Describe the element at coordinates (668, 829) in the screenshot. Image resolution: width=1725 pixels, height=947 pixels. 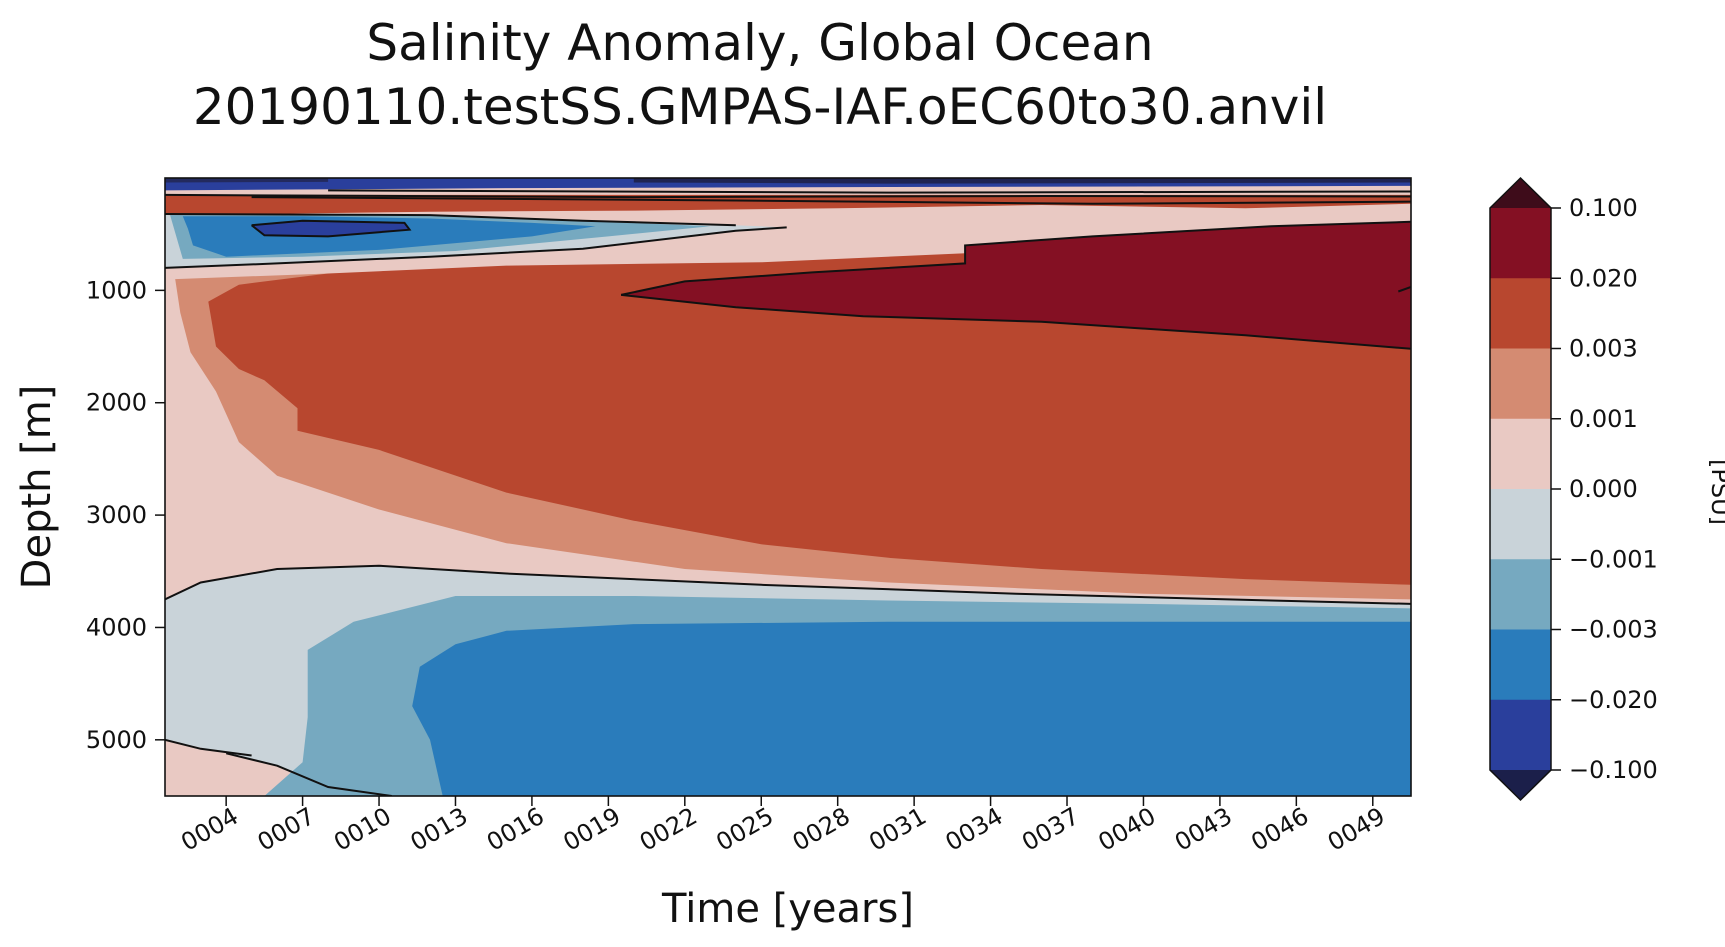
I see `x-tick-label: 0022` at that location.